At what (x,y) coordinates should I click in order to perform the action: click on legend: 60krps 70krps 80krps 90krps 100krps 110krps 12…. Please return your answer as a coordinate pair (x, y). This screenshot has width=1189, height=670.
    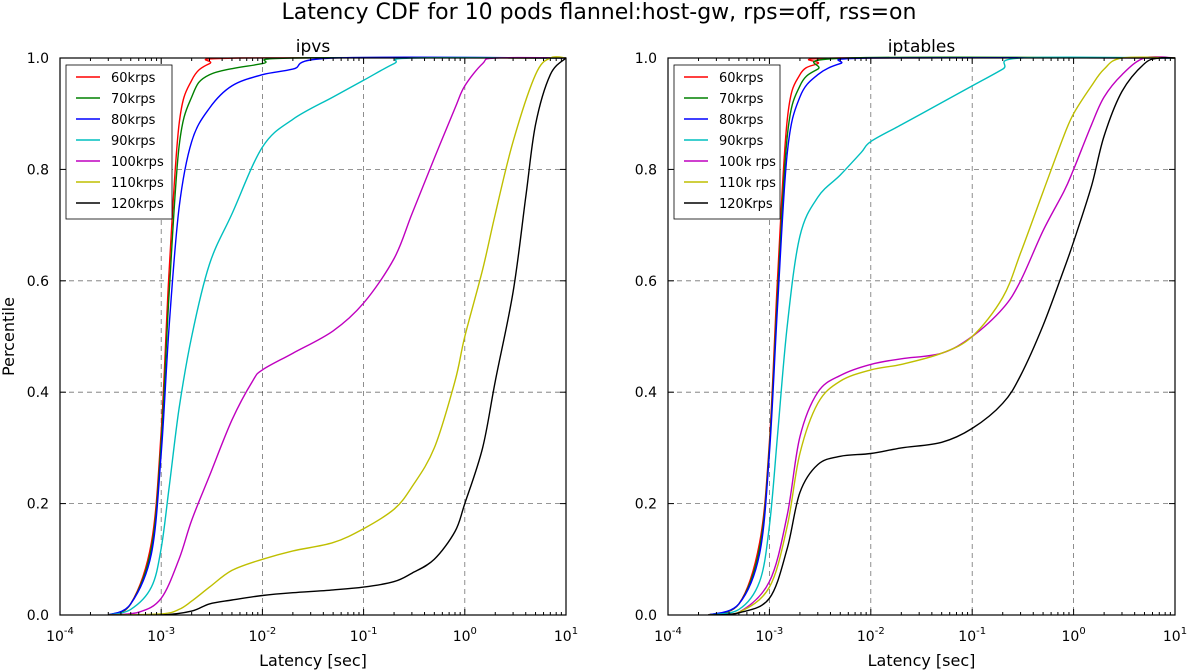
    Looking at the image, I should click on (119, 142).